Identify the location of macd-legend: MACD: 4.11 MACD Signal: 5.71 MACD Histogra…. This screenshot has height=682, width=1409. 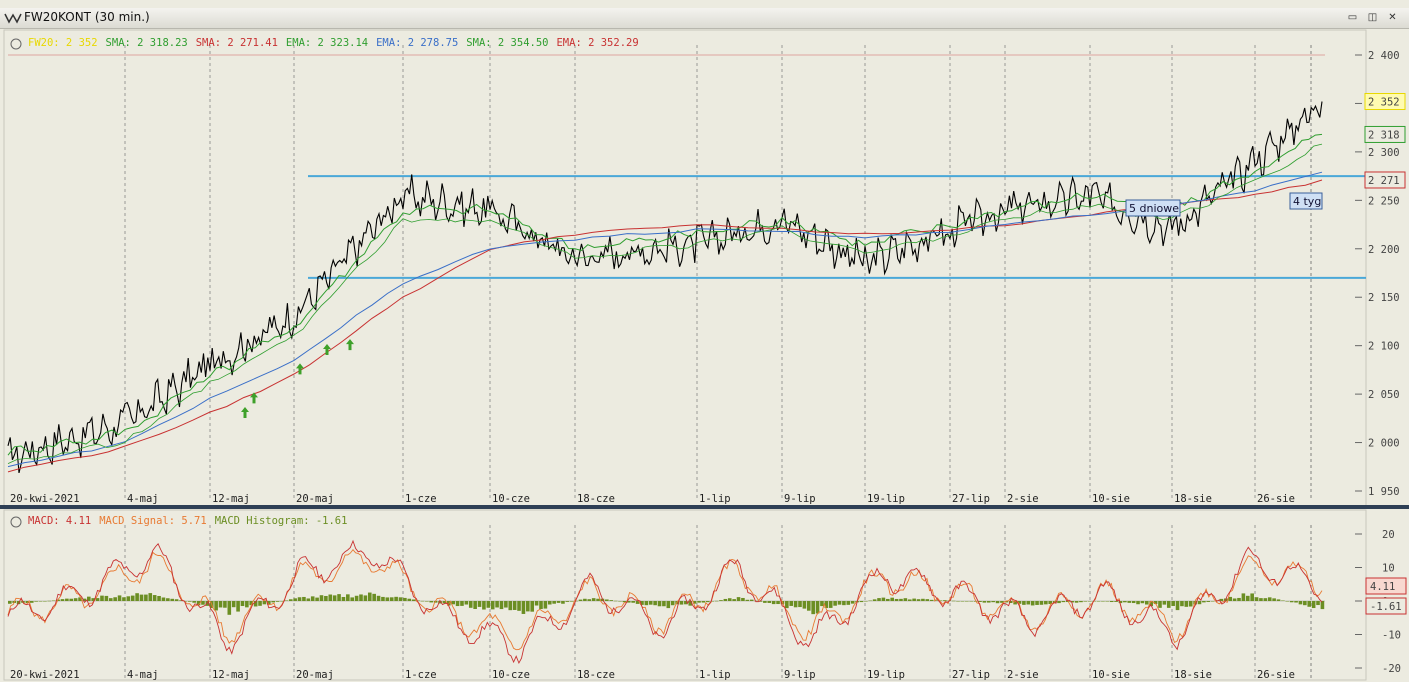
(191, 521).